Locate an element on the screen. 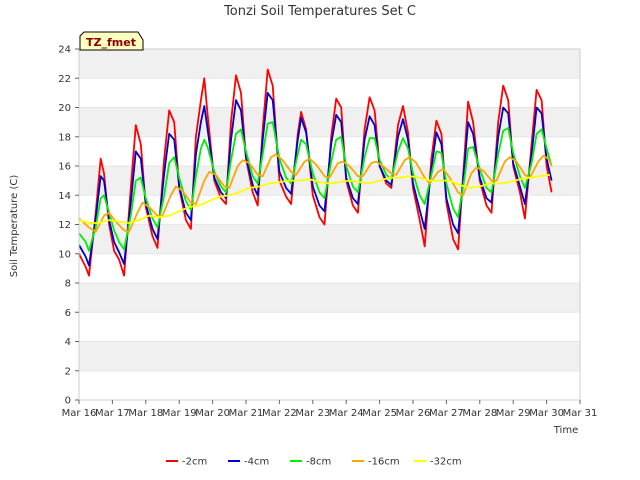 Image resolution: width=640 pixels, height=480 pixels. site-label: TZ_fmet is located at coordinates (111, 42).